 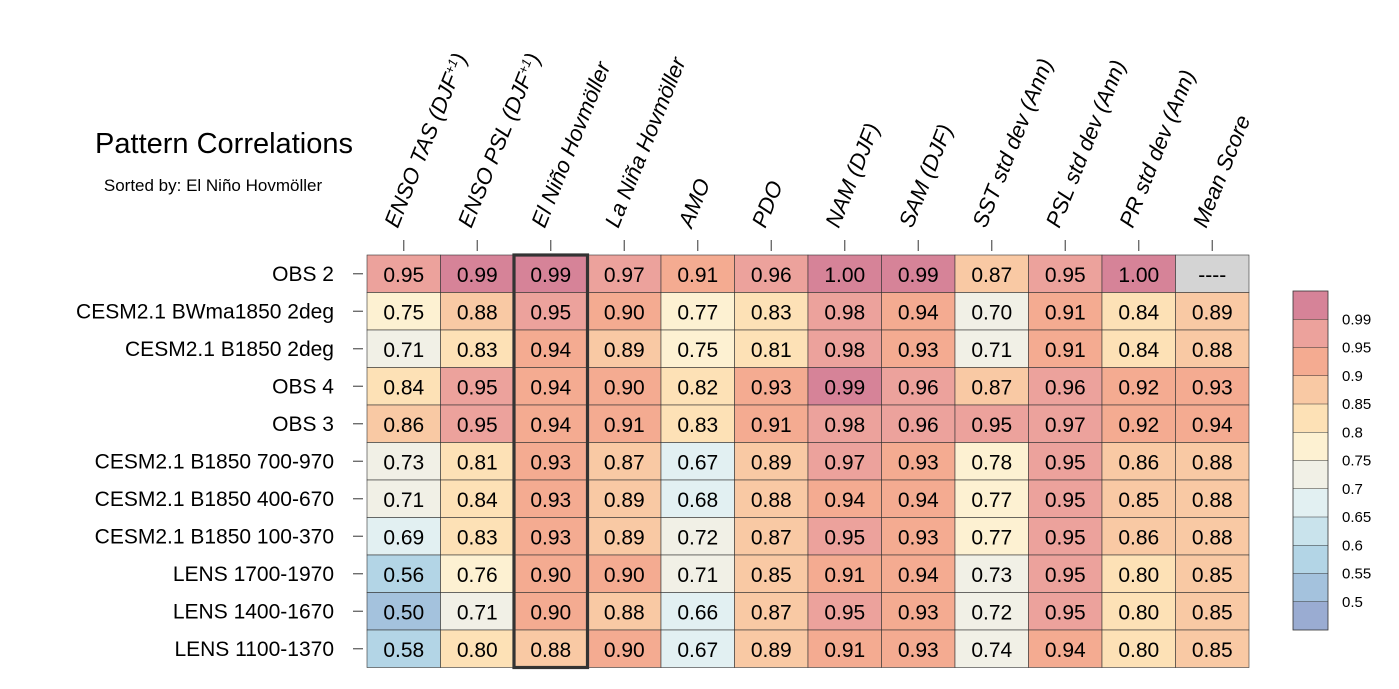 I want to click on cell-value: 0.69, so click(x=403, y=537).